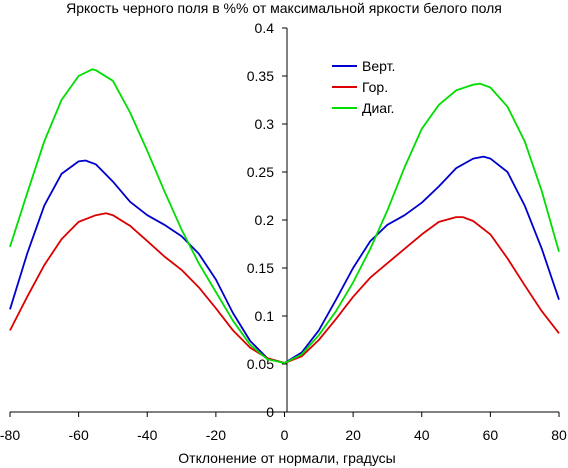 The image size is (568, 468). Describe the element at coordinates (422, 435) in the screenshot. I see `x-tick-label: 40` at that location.